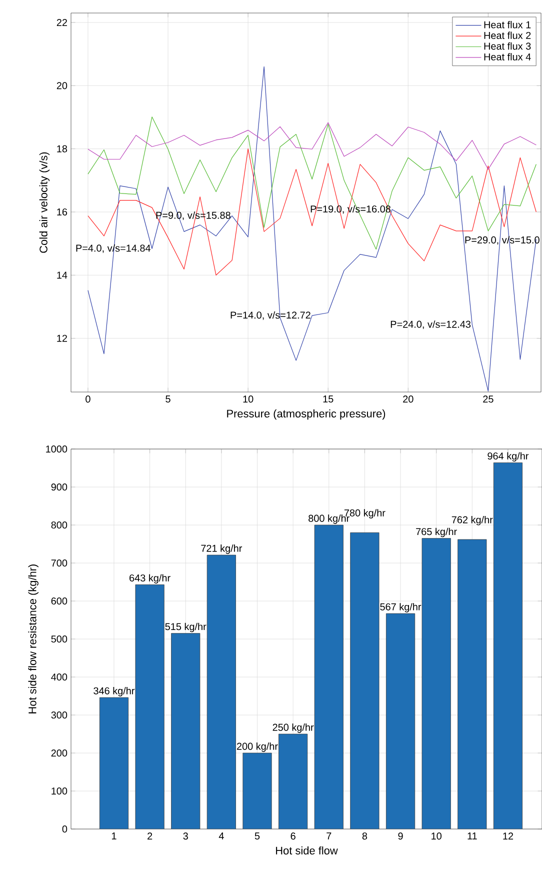 The image size is (542, 871). Describe the element at coordinates (270, 315) in the screenshot. I see `annotation: P=14.0, v/s=12.72` at that location.